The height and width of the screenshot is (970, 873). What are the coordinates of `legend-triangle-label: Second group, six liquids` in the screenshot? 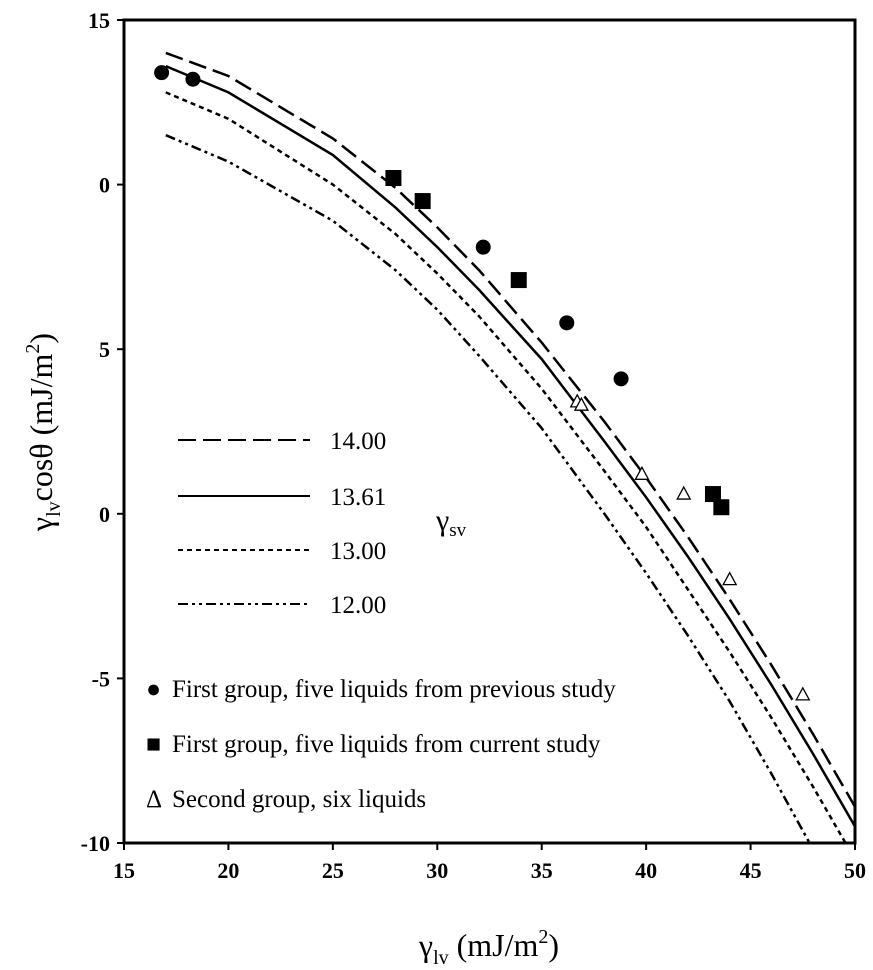 It's located at (299, 799).